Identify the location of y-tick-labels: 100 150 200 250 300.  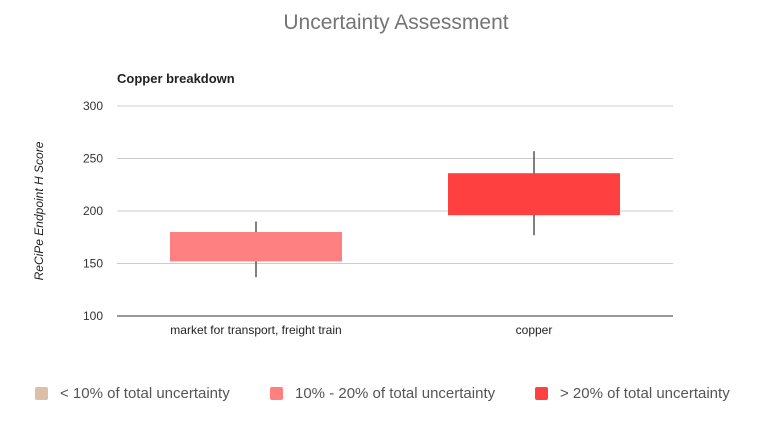
(93, 211).